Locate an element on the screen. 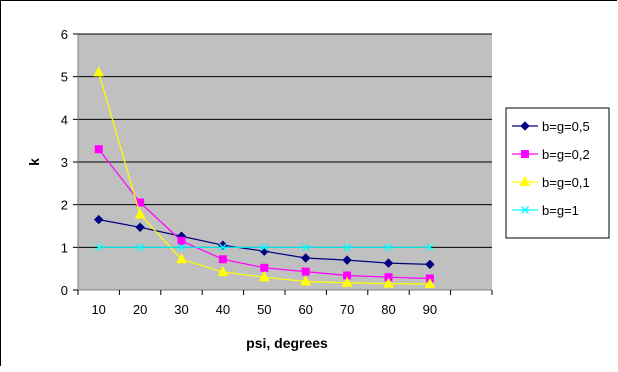 Image resolution: width=618 pixels, height=372 pixels. legend-label: b=g=0,2 is located at coordinates (566, 154).